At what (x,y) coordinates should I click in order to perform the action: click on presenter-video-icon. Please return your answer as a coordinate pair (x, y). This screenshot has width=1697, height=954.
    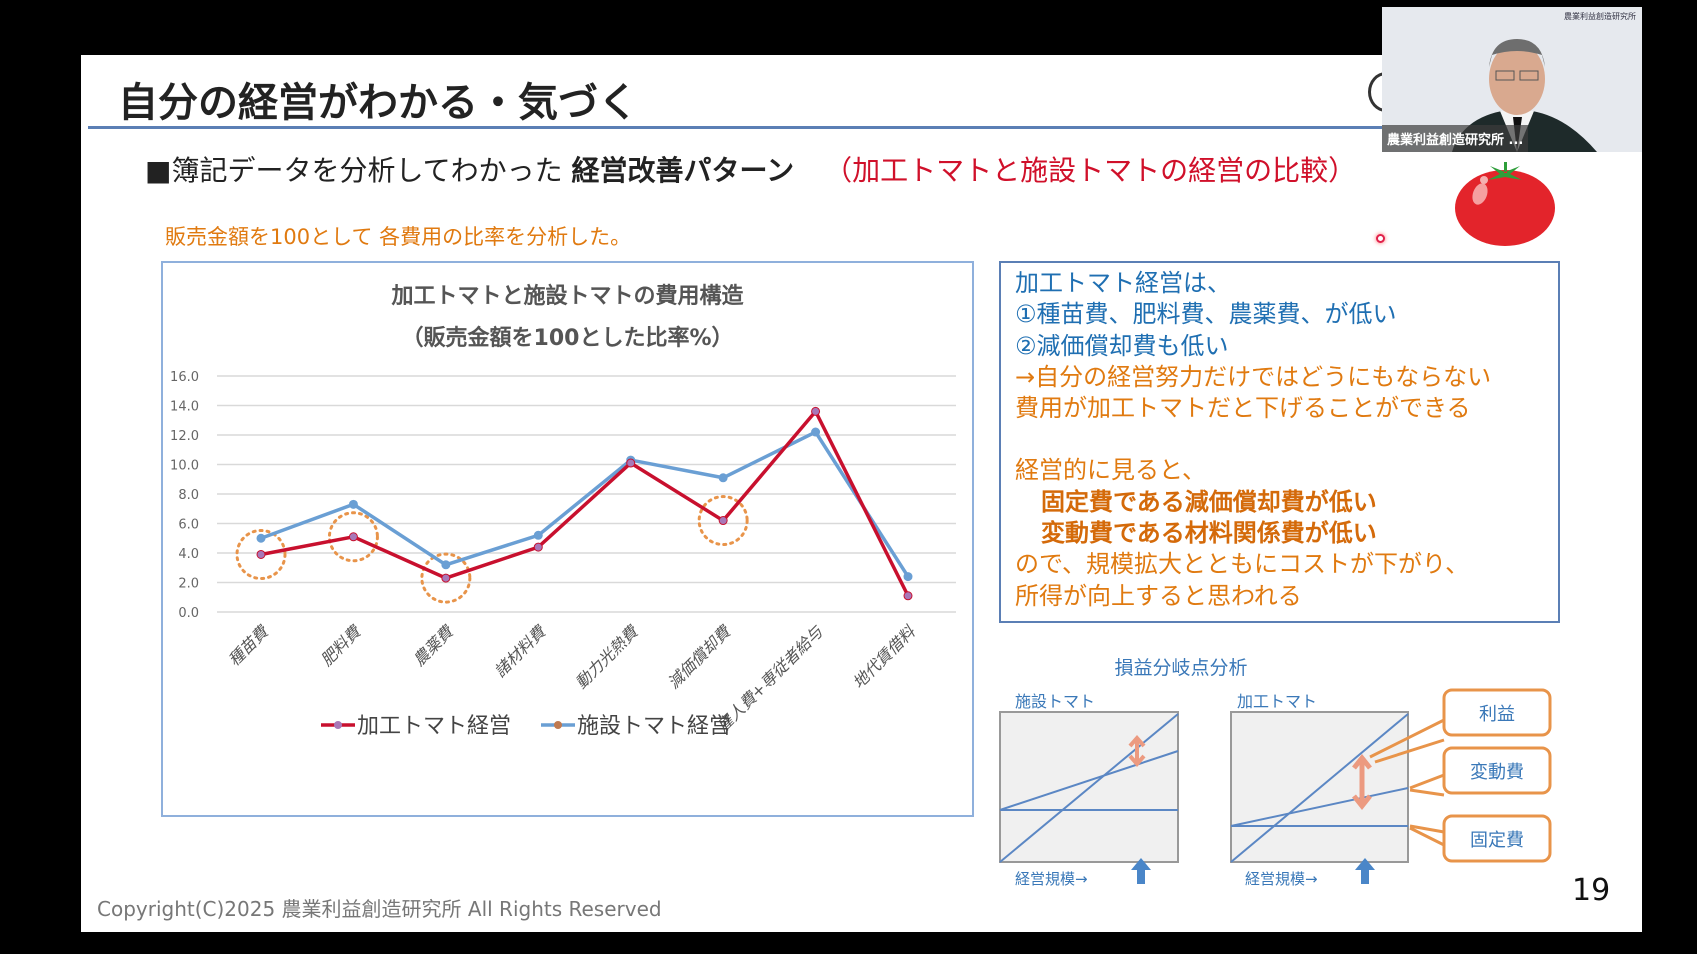
    Looking at the image, I should click on (1512, 79).